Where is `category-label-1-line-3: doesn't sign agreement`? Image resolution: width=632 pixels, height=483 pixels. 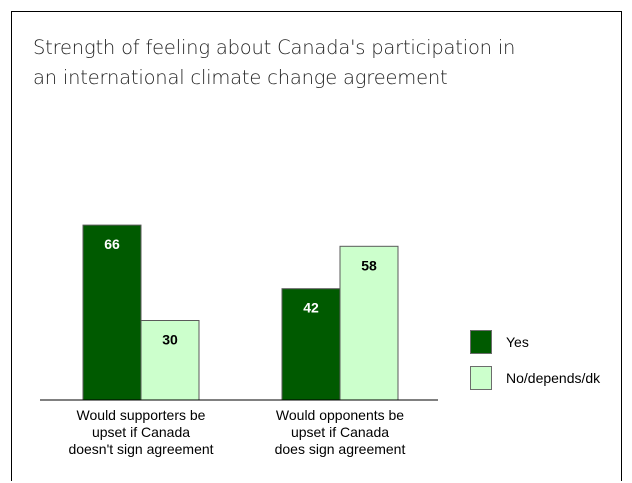 category-label-1-line-3: doesn't sign agreement is located at coordinates (140, 449).